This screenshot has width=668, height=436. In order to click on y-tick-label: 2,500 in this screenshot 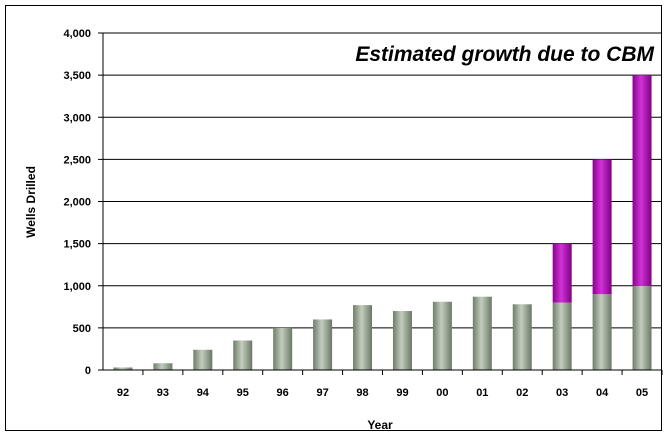, I will do `click(77, 160)`.